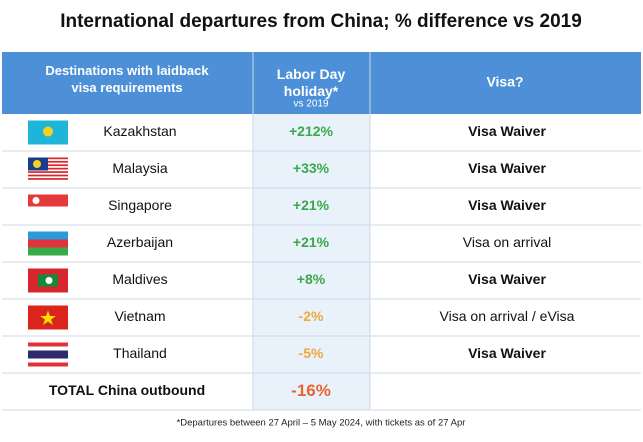 The width and height of the screenshot is (643, 442). Describe the element at coordinates (311, 74) in the screenshot. I see `header-holiday-text: Labor Day` at that location.